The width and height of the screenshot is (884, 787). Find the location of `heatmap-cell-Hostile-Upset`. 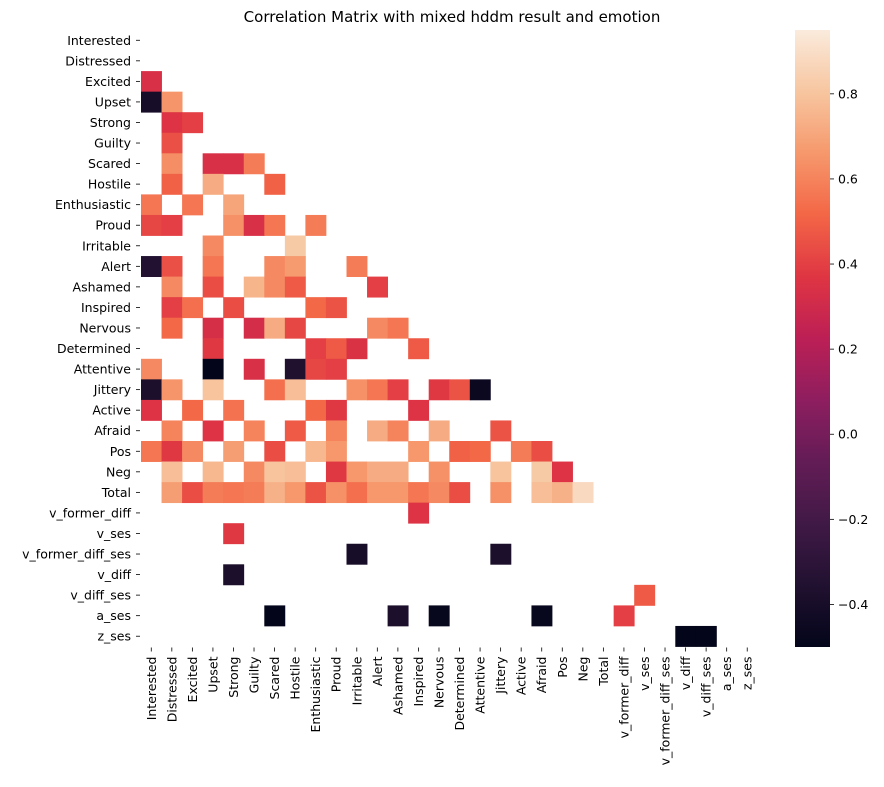

heatmap-cell-Hostile-Upset is located at coordinates (213, 184).